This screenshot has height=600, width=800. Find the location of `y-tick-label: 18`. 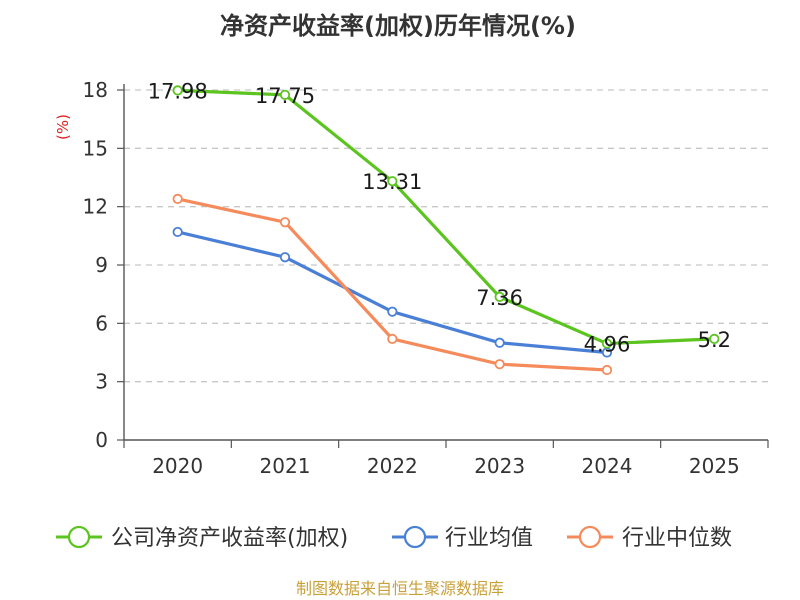

y-tick-label: 18 is located at coordinates (95, 90).